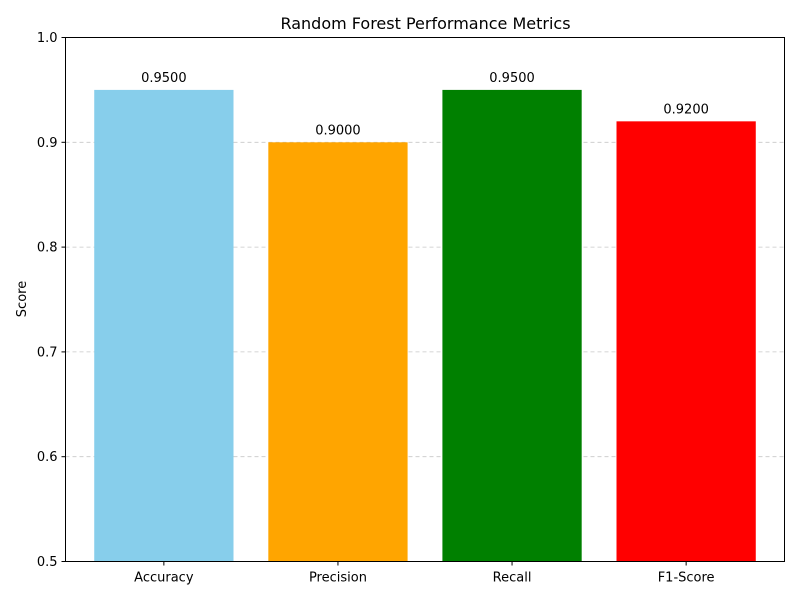  Describe the element at coordinates (22, 299) in the screenshot. I see `y-axis-label: Score` at that location.